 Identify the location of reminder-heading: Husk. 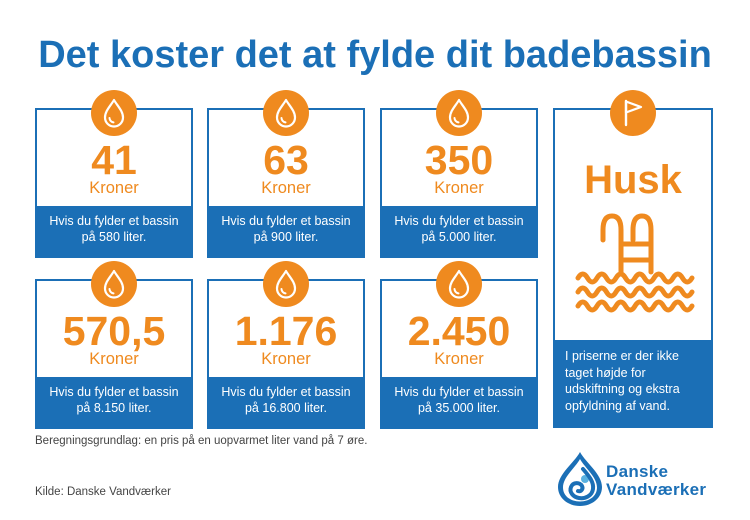
(633, 180).